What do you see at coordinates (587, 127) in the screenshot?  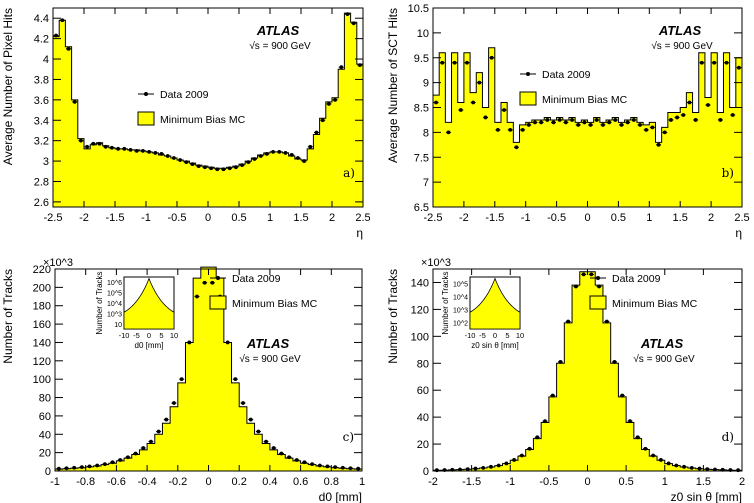 I see `mc-histogram` at bounding box center [587, 127].